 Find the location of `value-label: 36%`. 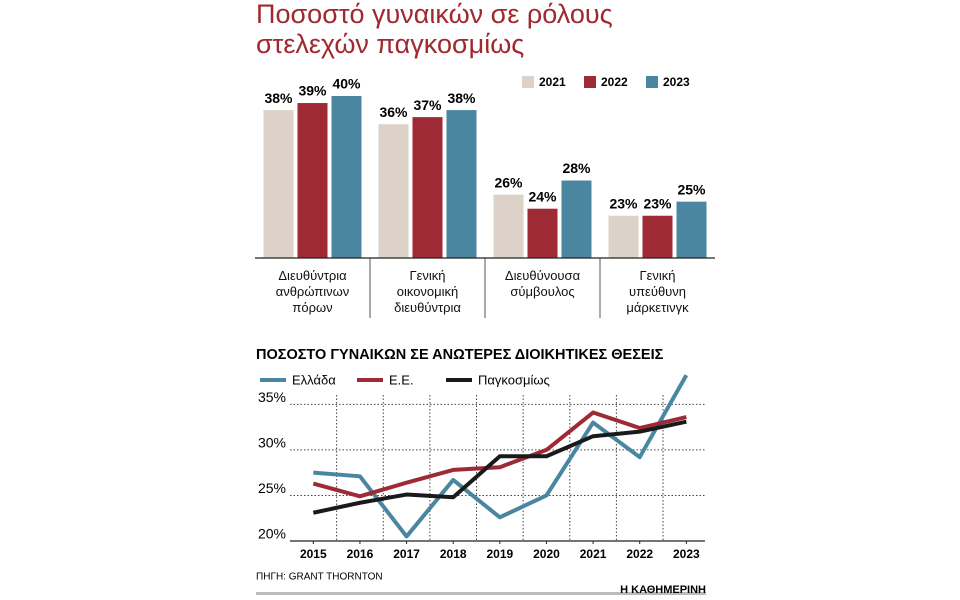

value-label: 36% is located at coordinates (393, 112).